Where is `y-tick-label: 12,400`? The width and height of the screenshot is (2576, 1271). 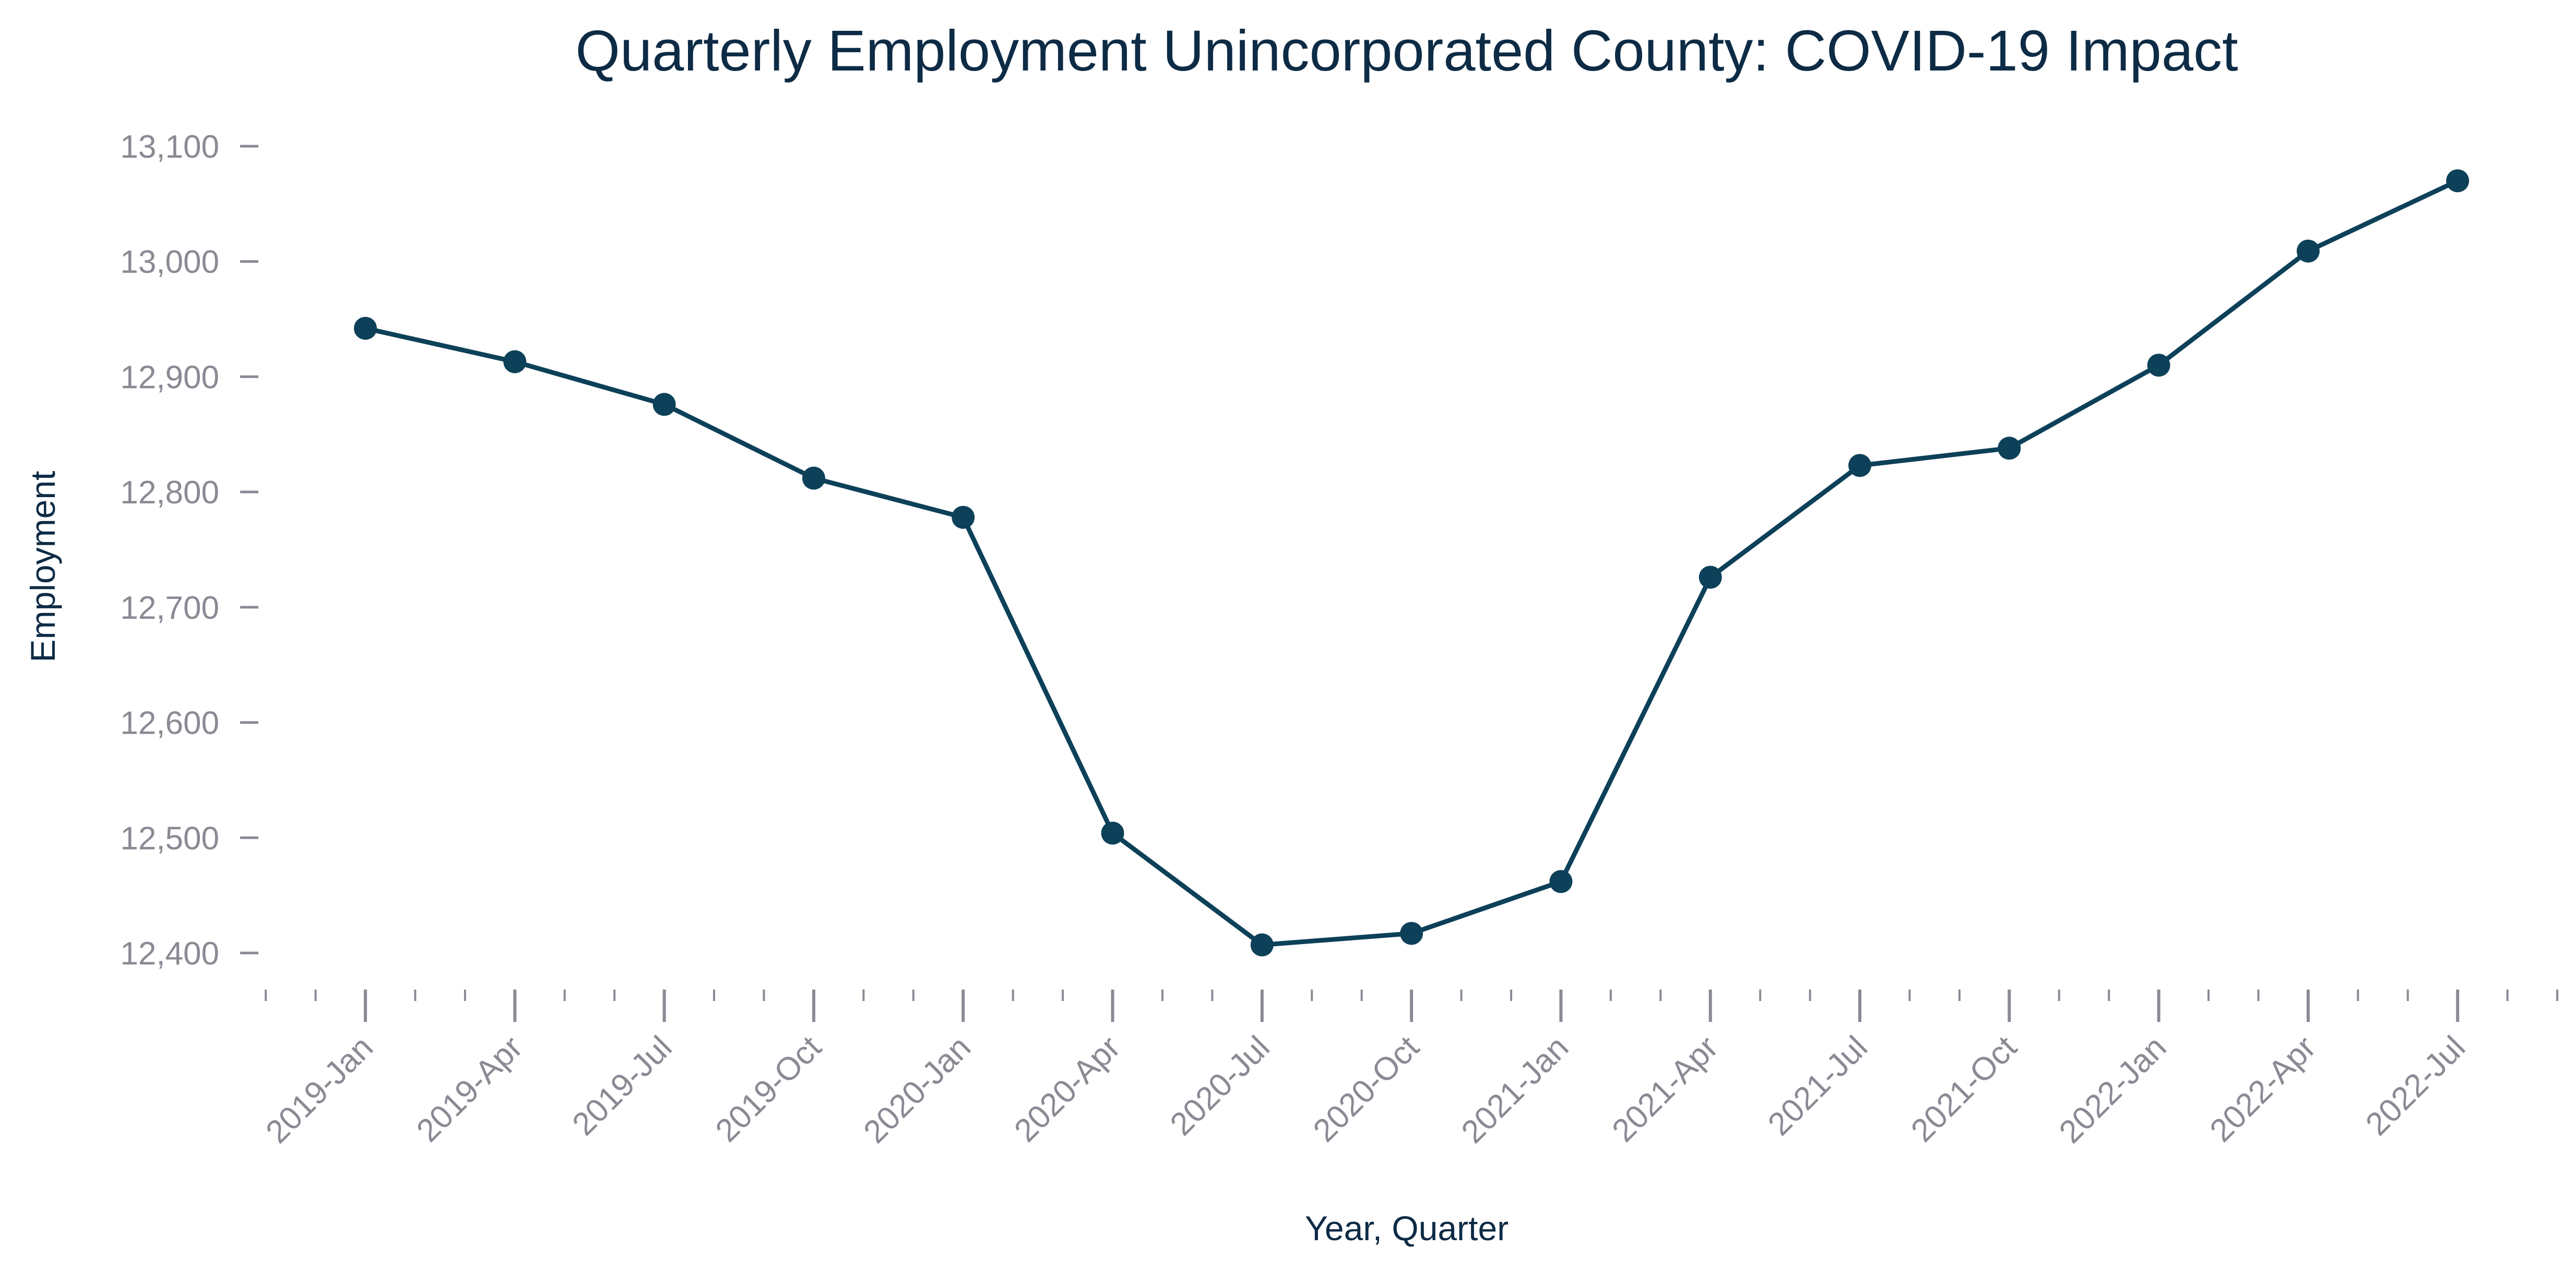 y-tick-label: 12,400 is located at coordinates (169, 954).